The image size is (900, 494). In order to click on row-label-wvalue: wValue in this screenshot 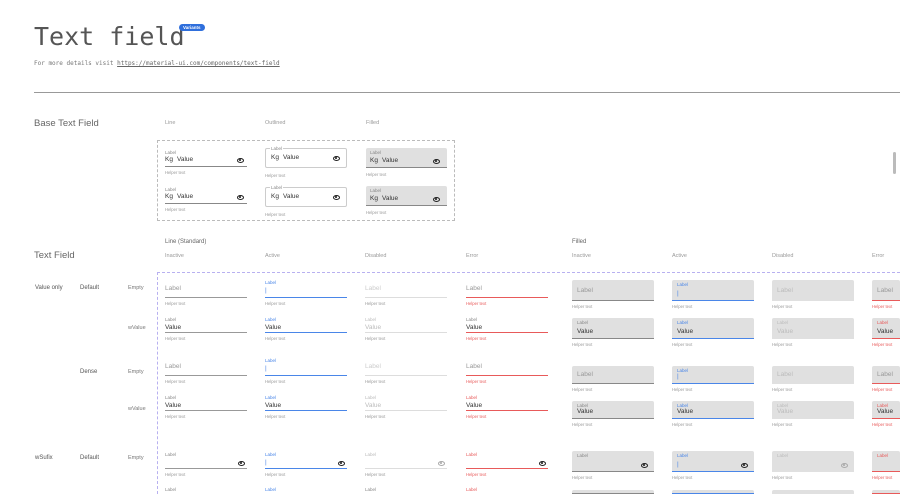, I will do `click(137, 328)`.